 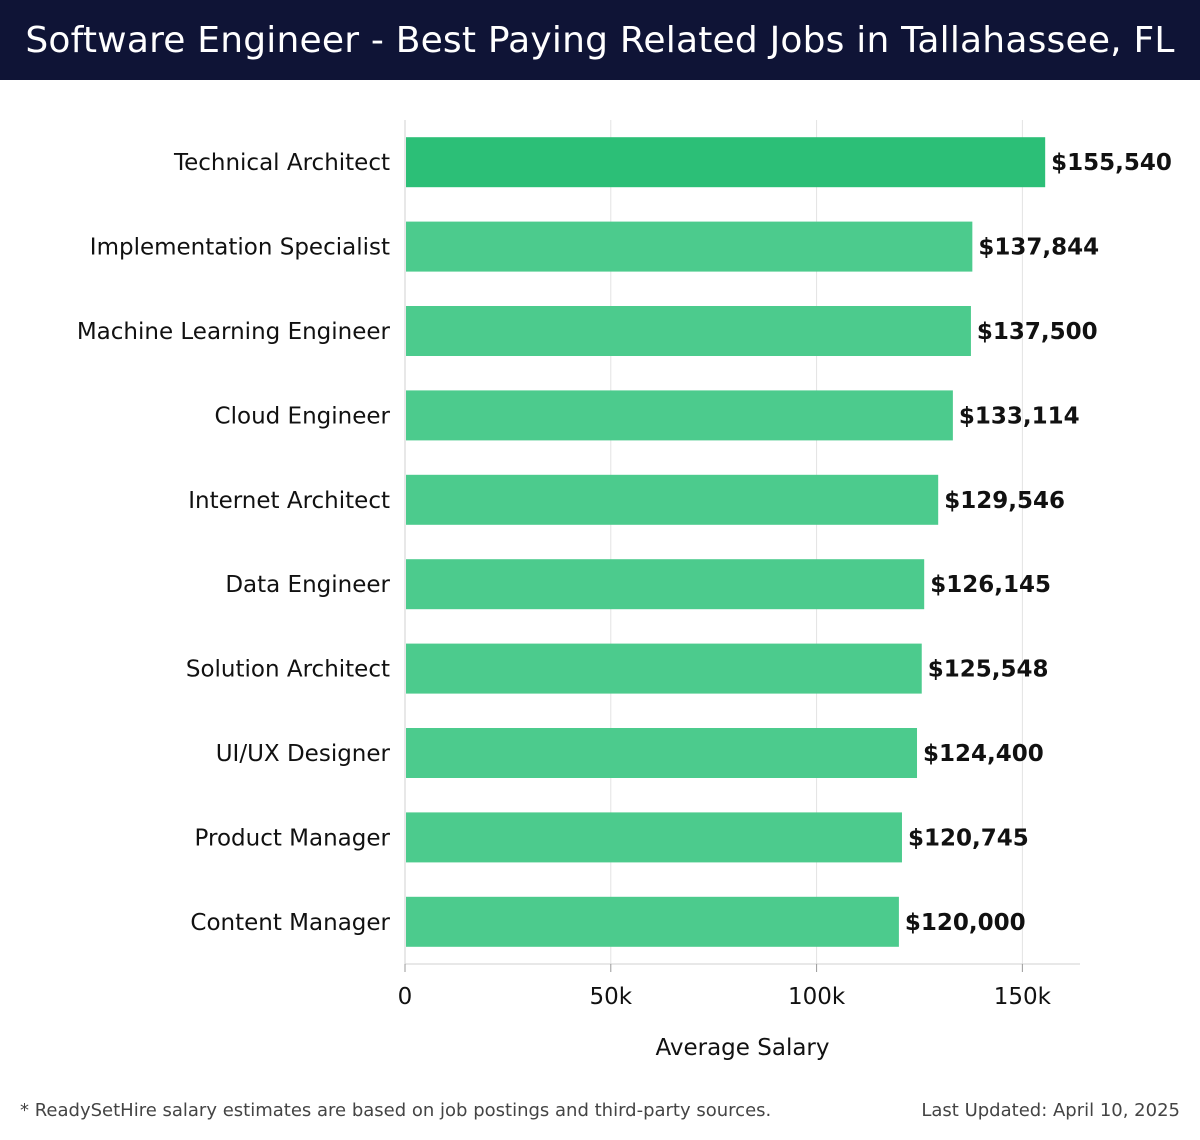 What do you see at coordinates (1004, 501) in the screenshot?
I see `value-label-4: $129,546` at bounding box center [1004, 501].